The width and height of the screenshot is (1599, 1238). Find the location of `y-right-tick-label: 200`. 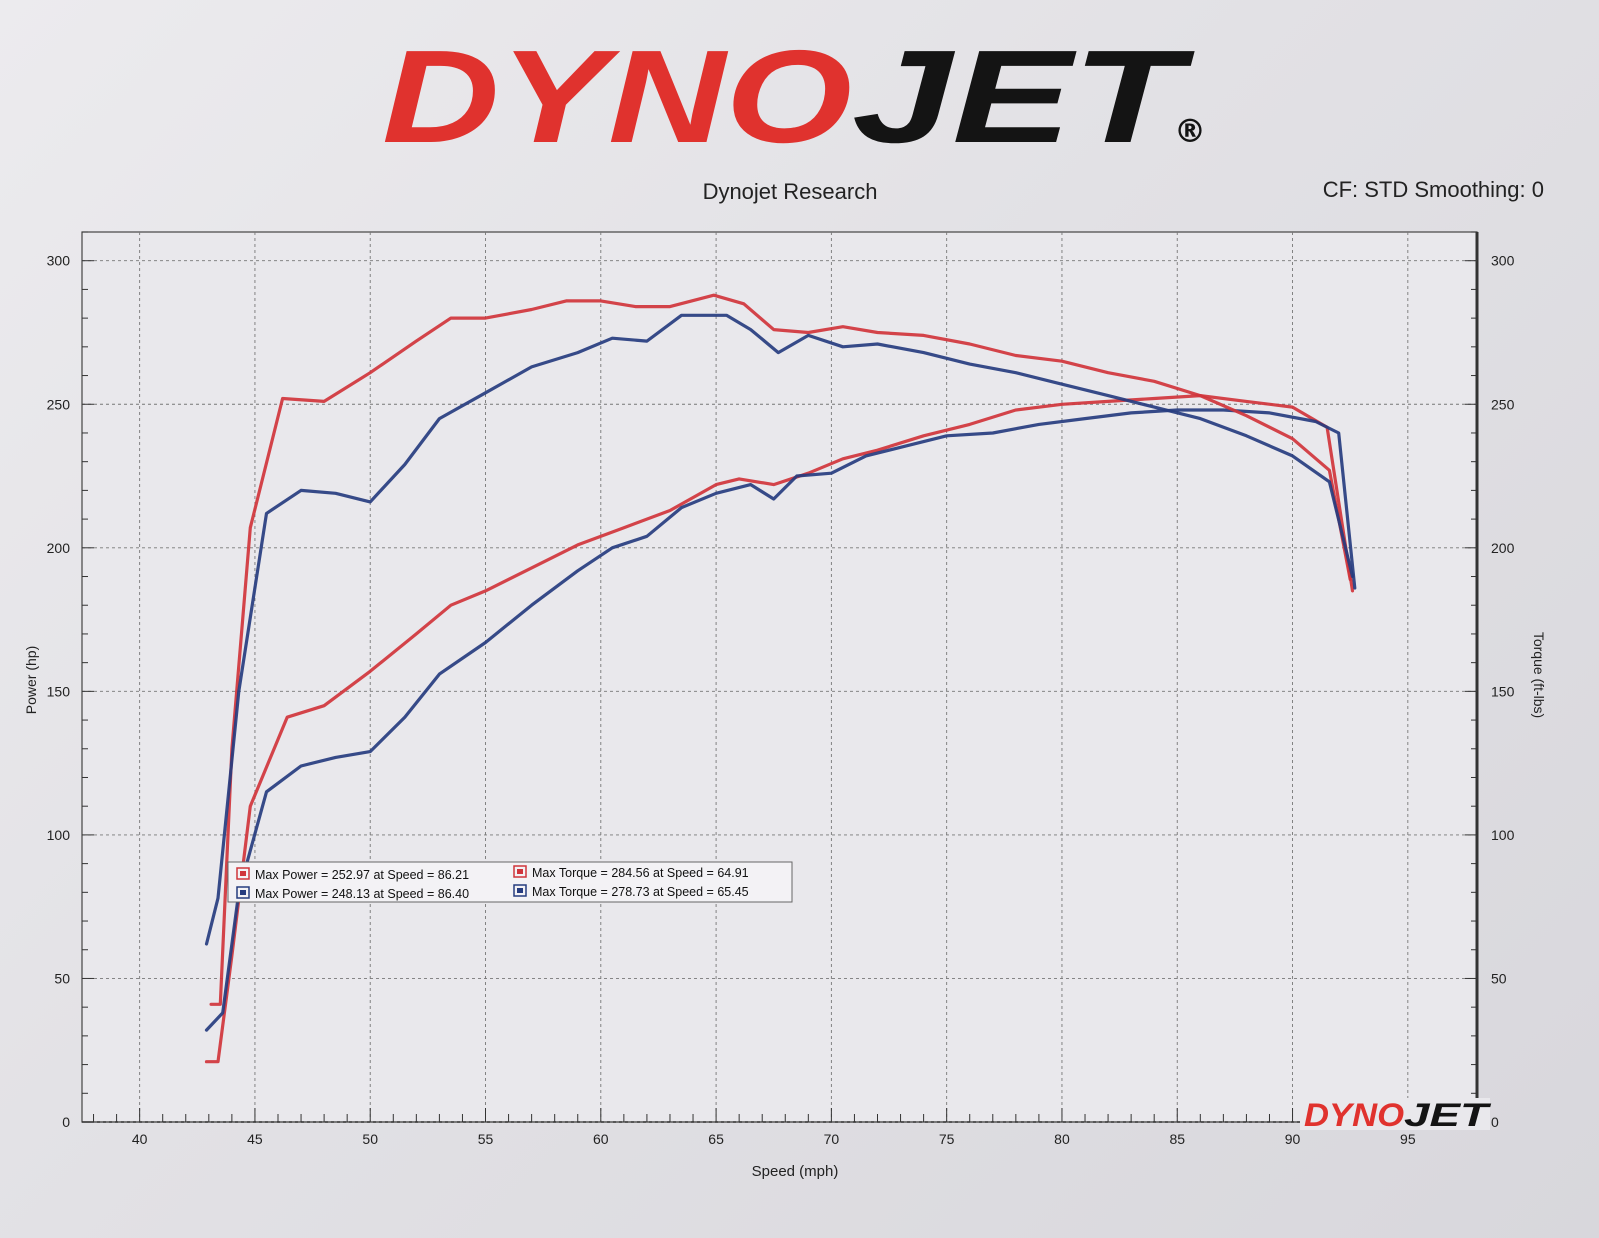

y-right-tick-label: 200 is located at coordinates (1503, 548).